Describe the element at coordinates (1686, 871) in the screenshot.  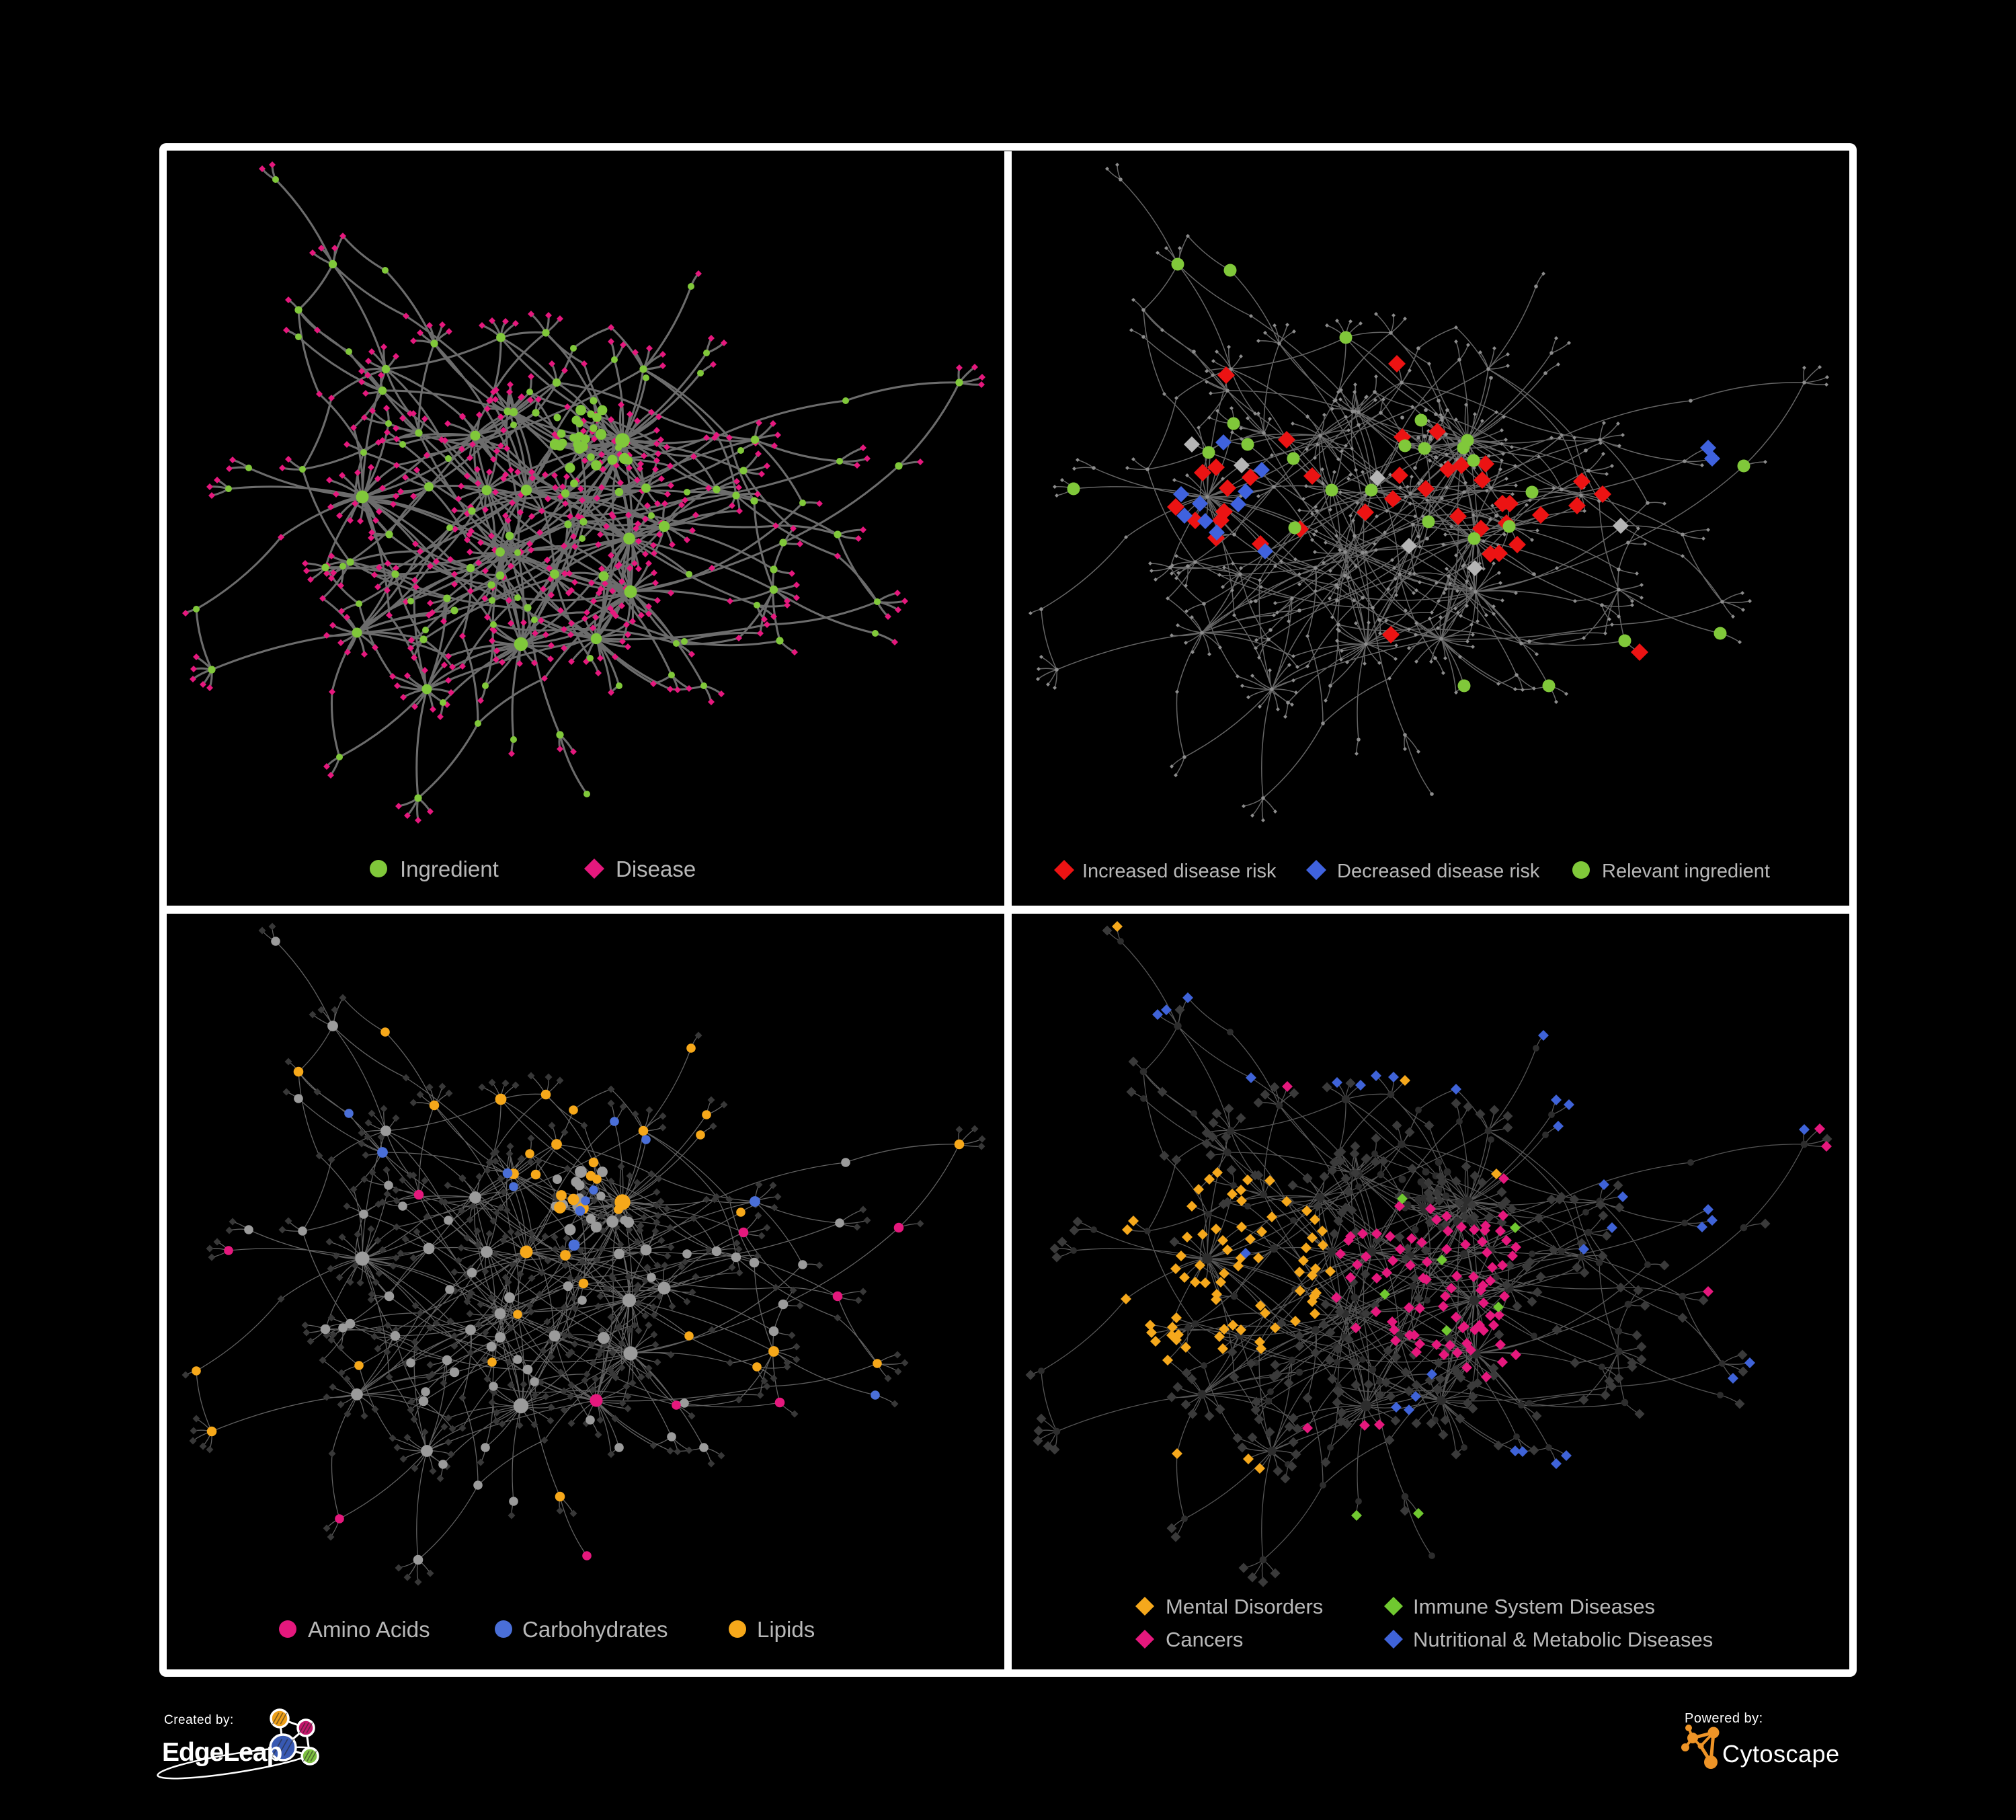
I see `svg-text: Relevant ingredient` at that location.